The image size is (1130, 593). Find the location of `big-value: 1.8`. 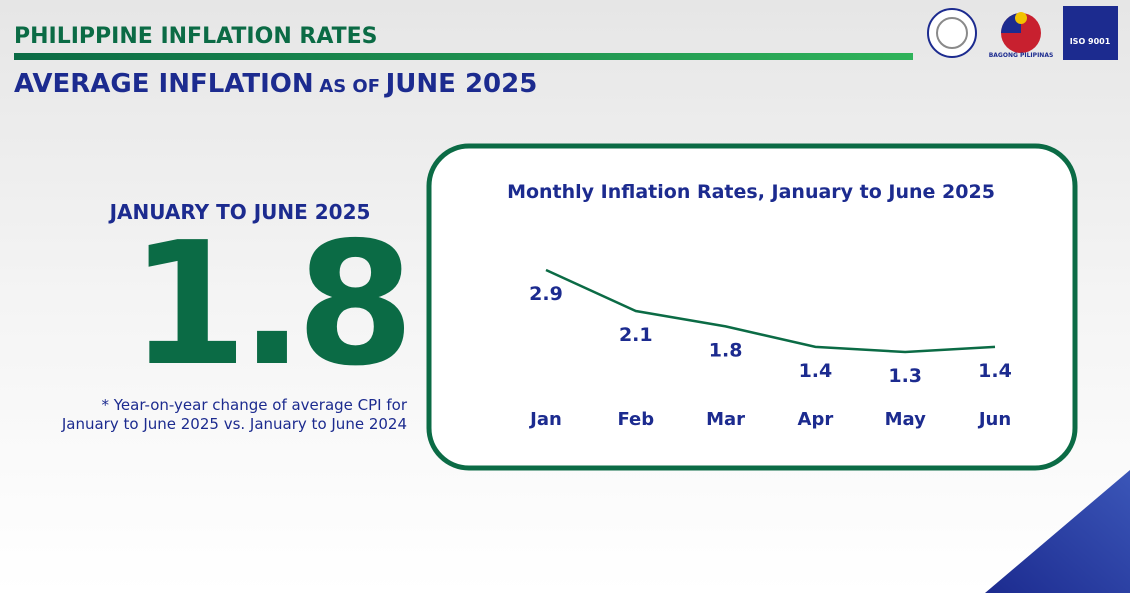

big-value: 1.8 is located at coordinates (267, 305).